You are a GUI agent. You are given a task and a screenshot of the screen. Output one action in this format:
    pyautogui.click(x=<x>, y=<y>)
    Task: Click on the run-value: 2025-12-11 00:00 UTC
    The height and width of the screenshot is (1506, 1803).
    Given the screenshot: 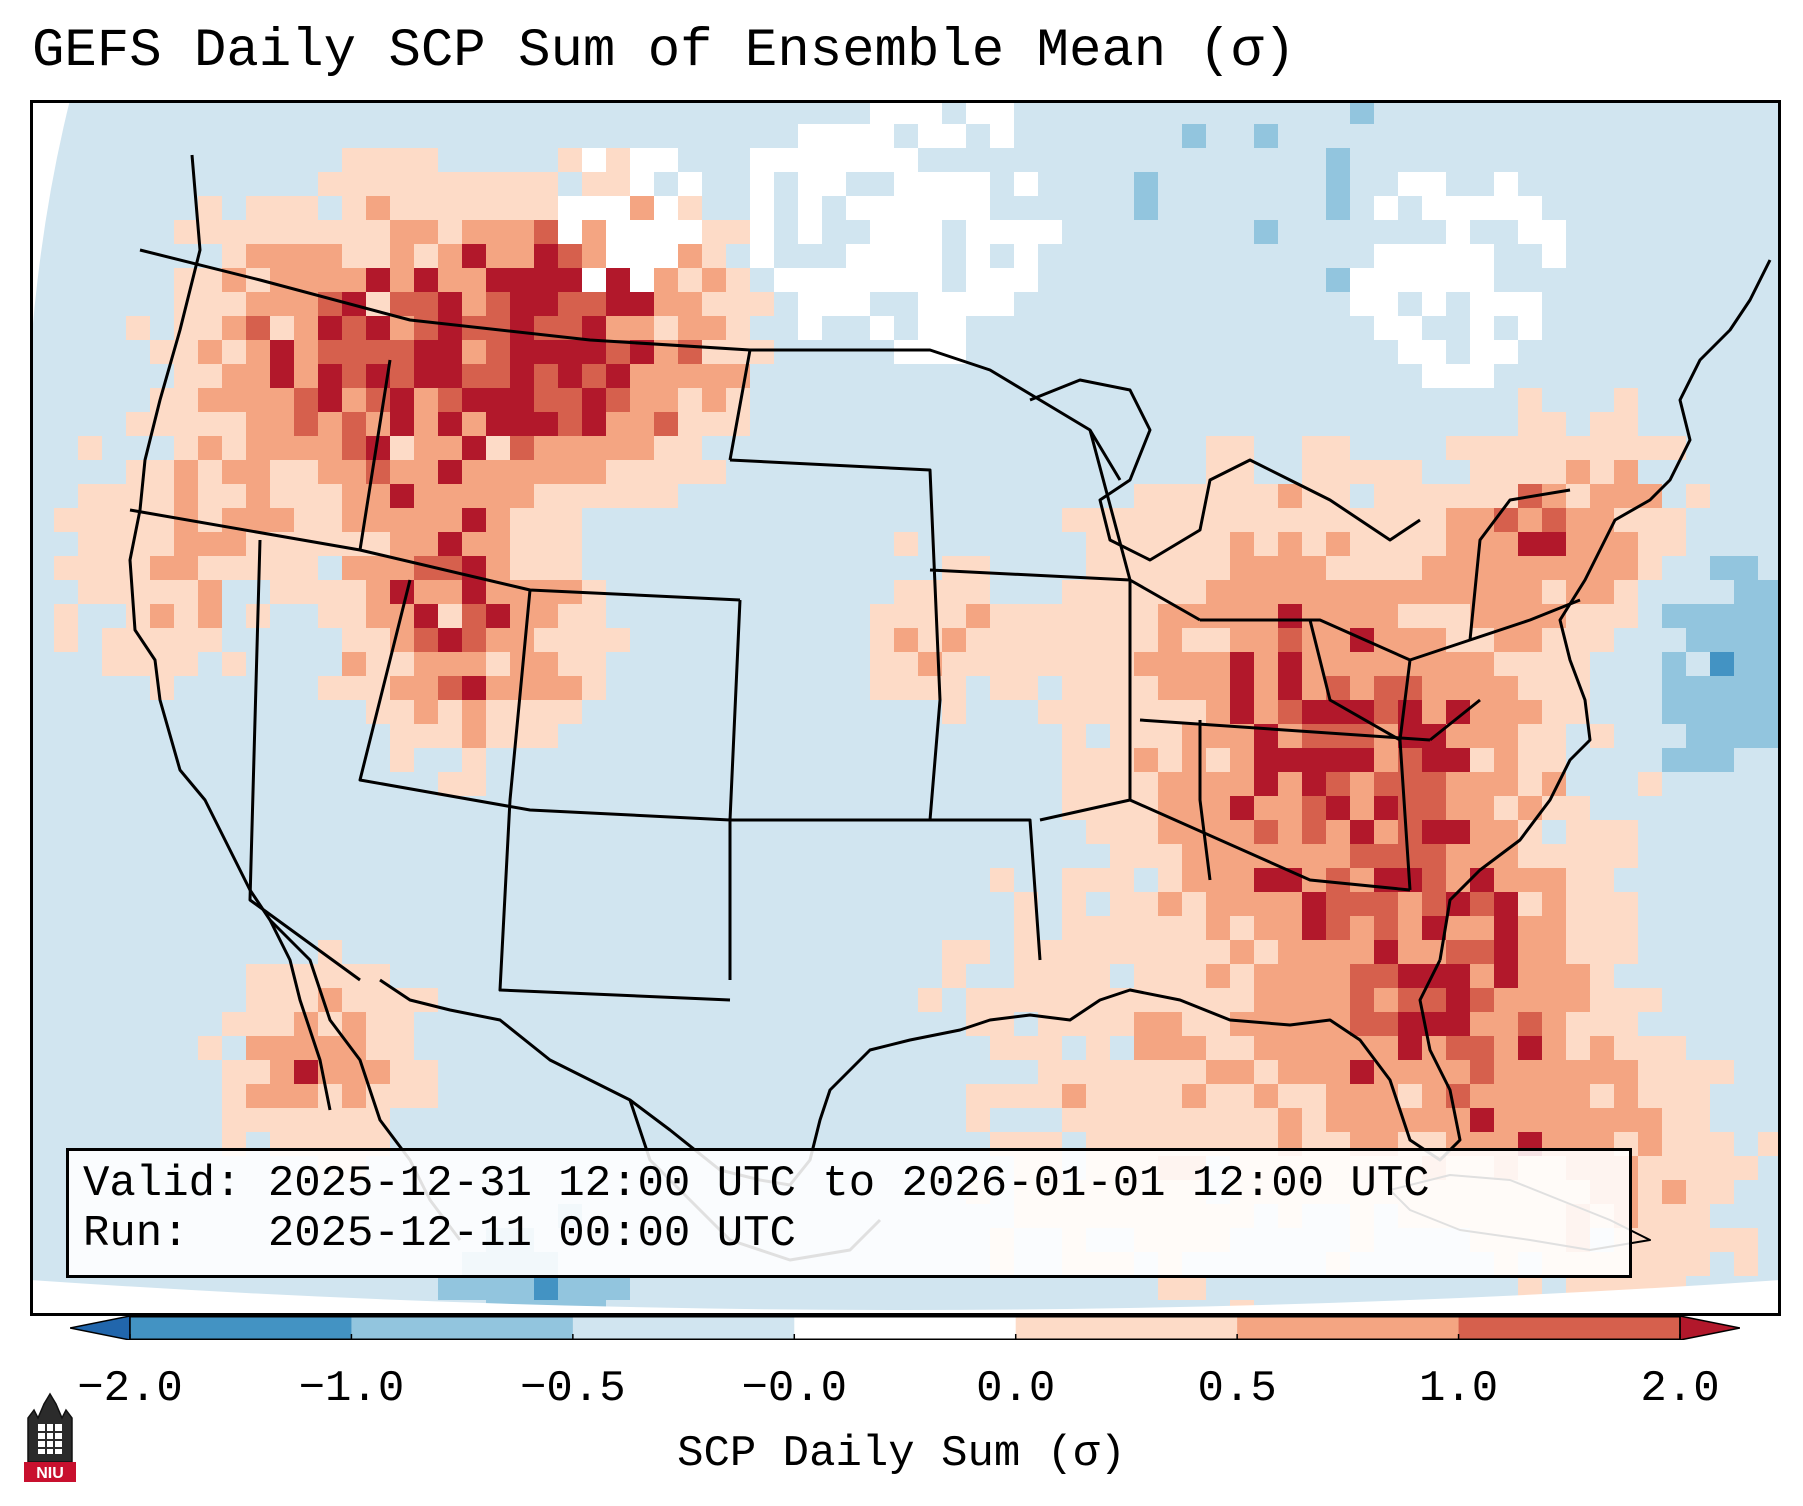 What is the action you would take?
    pyautogui.click(x=531, y=1234)
    